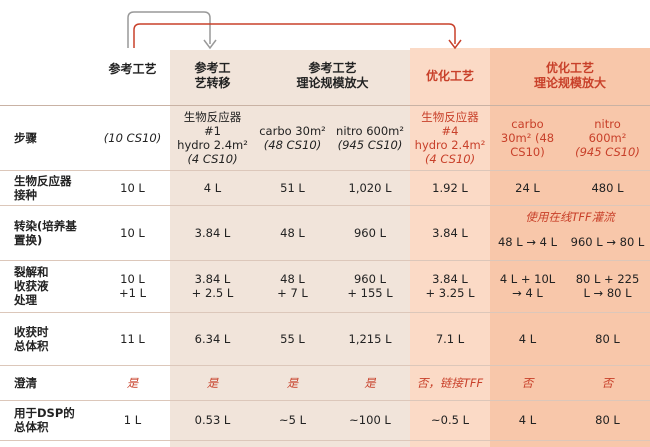  Describe the element at coordinates (132, 69) in the screenshot. I see `header-cell: 参考工艺` at that location.